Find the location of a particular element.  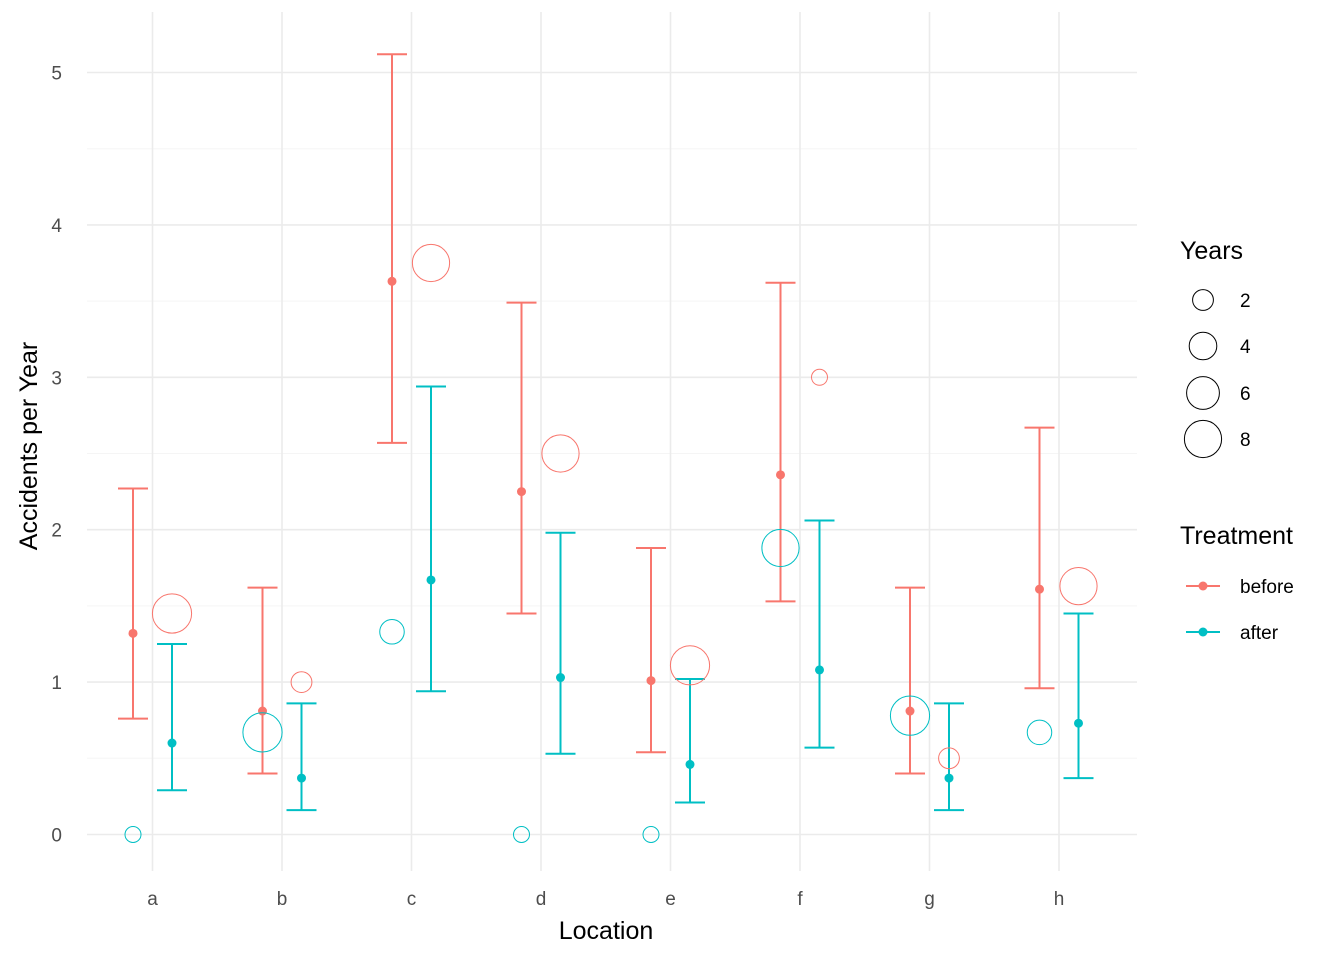

x-tick-label: c is located at coordinates (412, 899).